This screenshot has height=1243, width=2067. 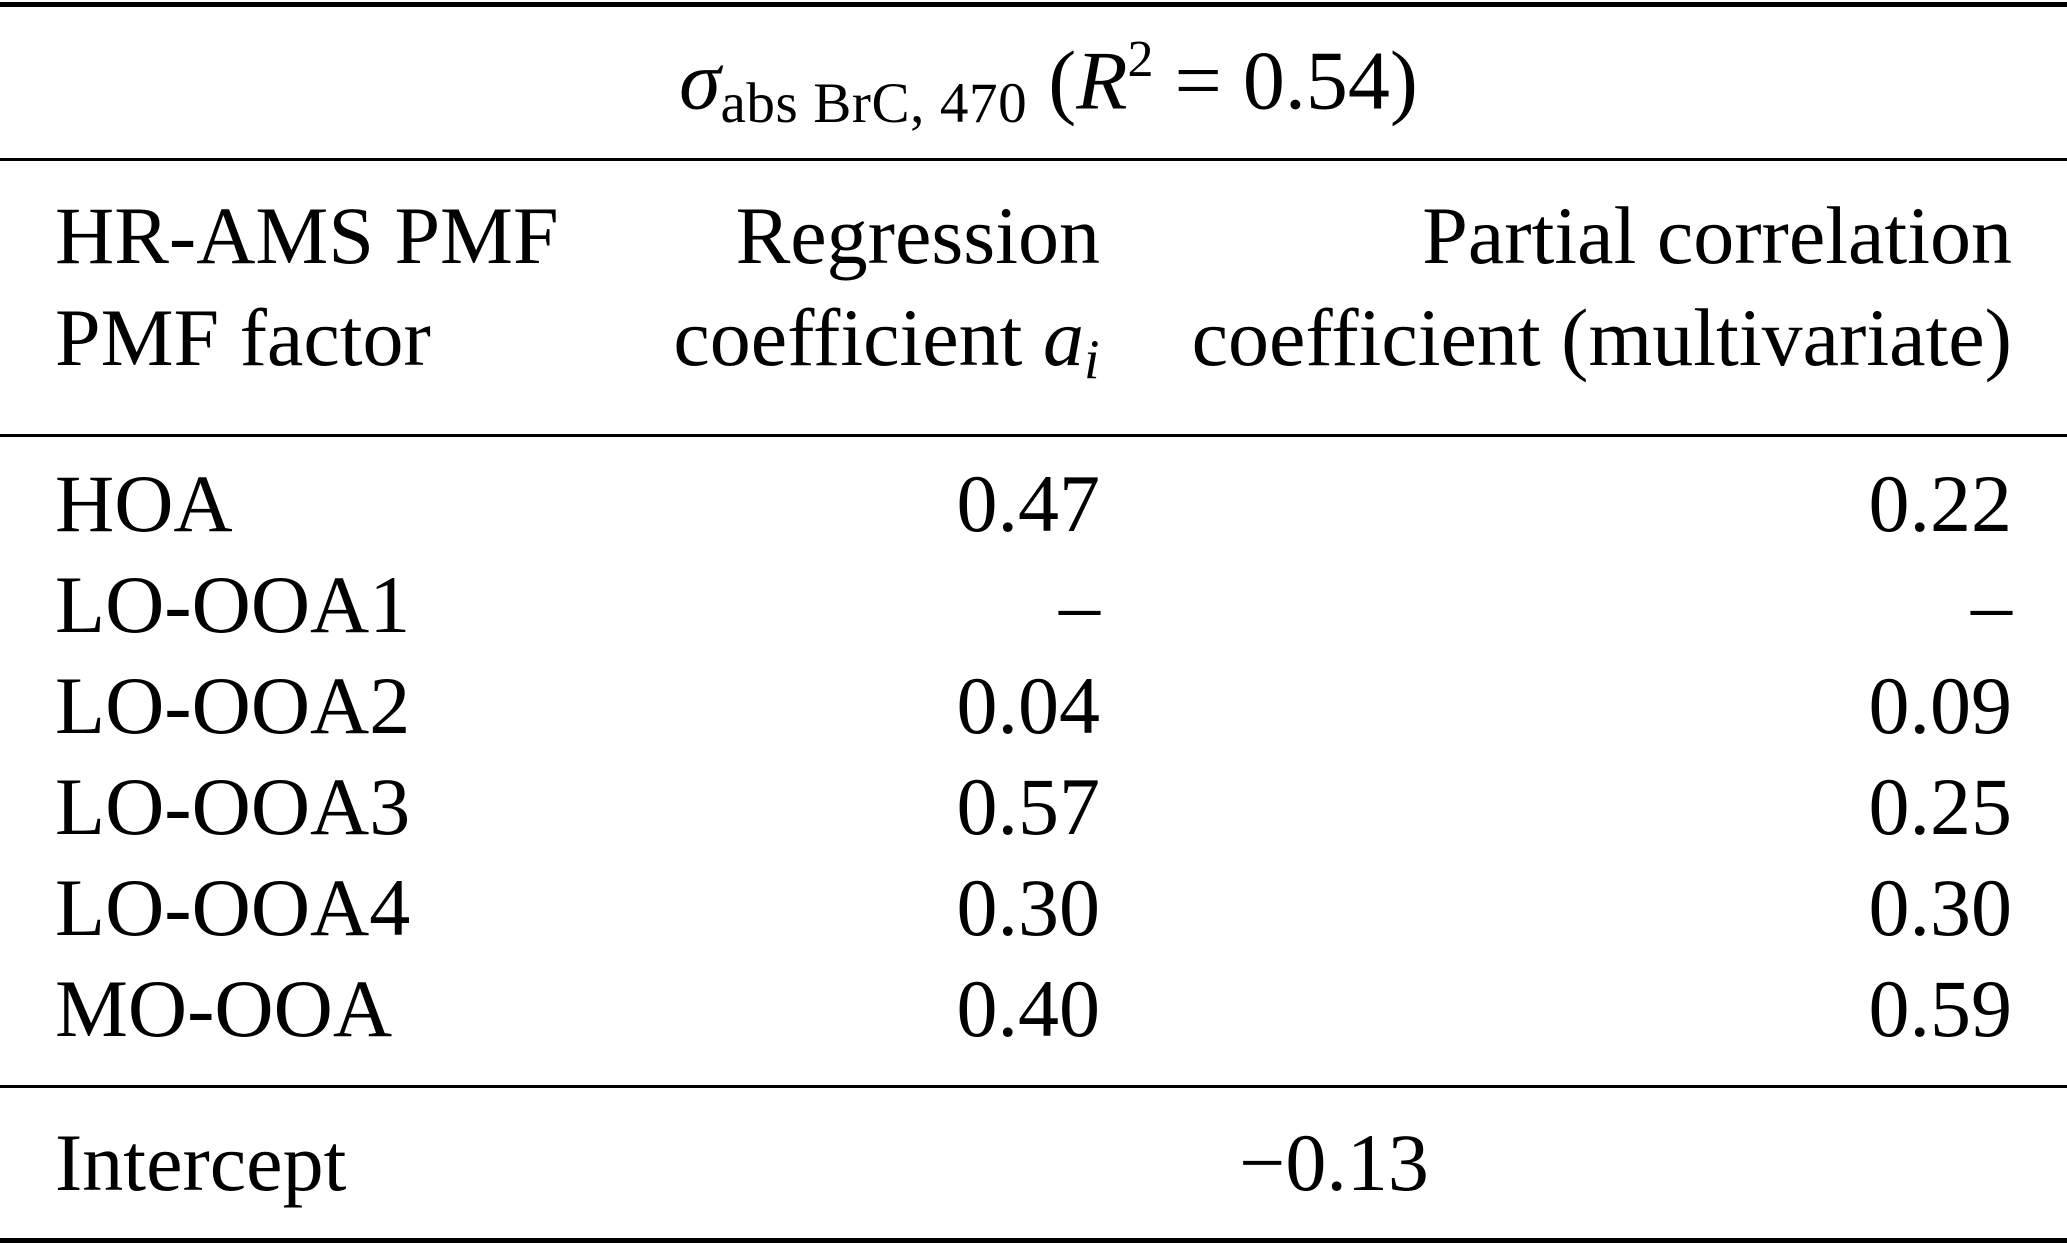 What do you see at coordinates (1028, 807) in the screenshot?
I see `regression-cell: 0.57` at bounding box center [1028, 807].